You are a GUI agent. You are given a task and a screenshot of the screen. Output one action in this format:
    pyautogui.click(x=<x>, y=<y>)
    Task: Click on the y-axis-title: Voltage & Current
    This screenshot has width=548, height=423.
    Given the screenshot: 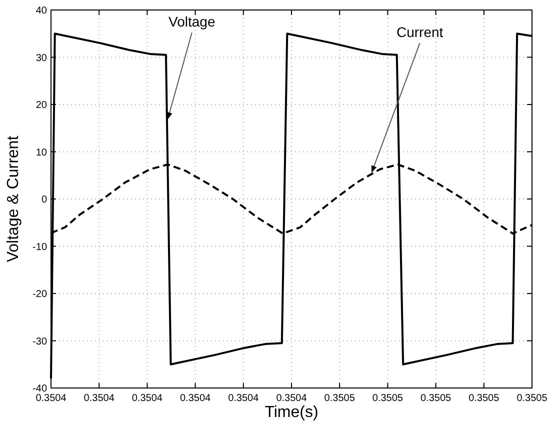 What is the action you would take?
    pyautogui.click(x=13, y=198)
    